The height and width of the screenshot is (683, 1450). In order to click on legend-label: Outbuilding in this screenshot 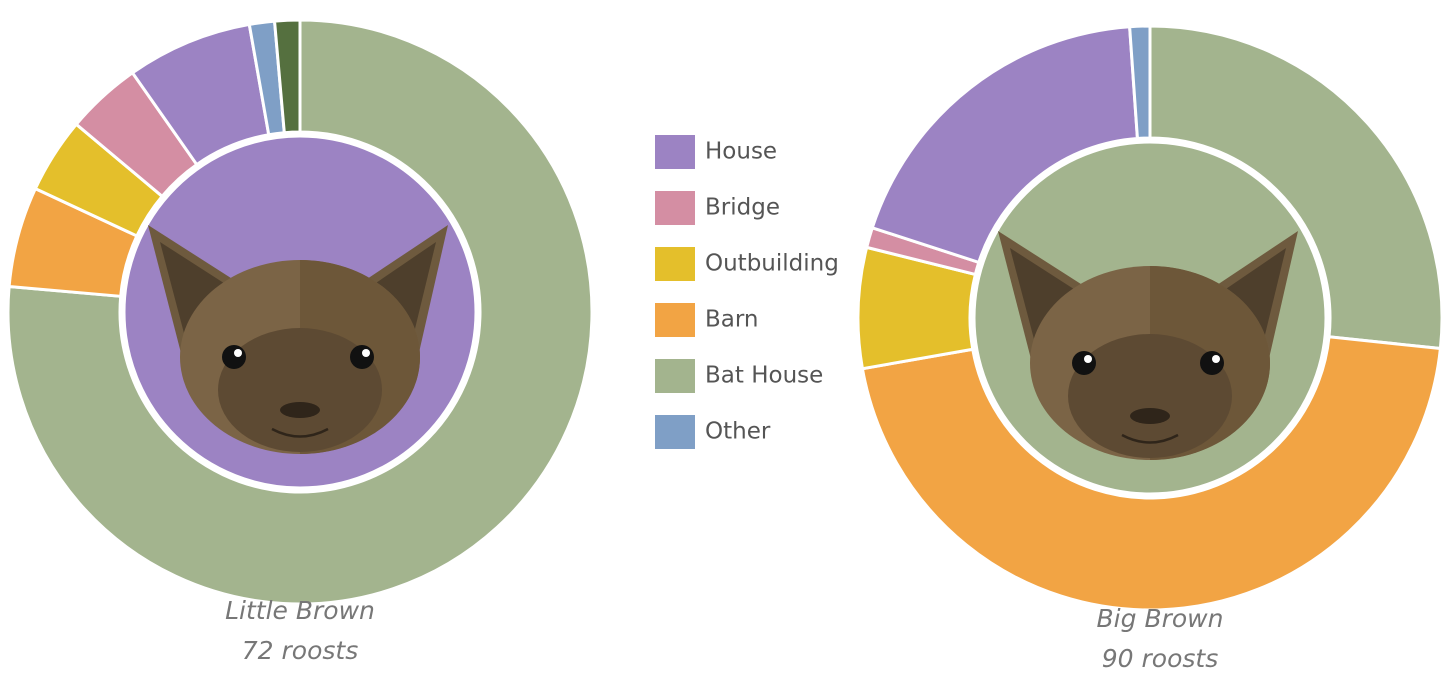, I will do `click(772, 264)`.